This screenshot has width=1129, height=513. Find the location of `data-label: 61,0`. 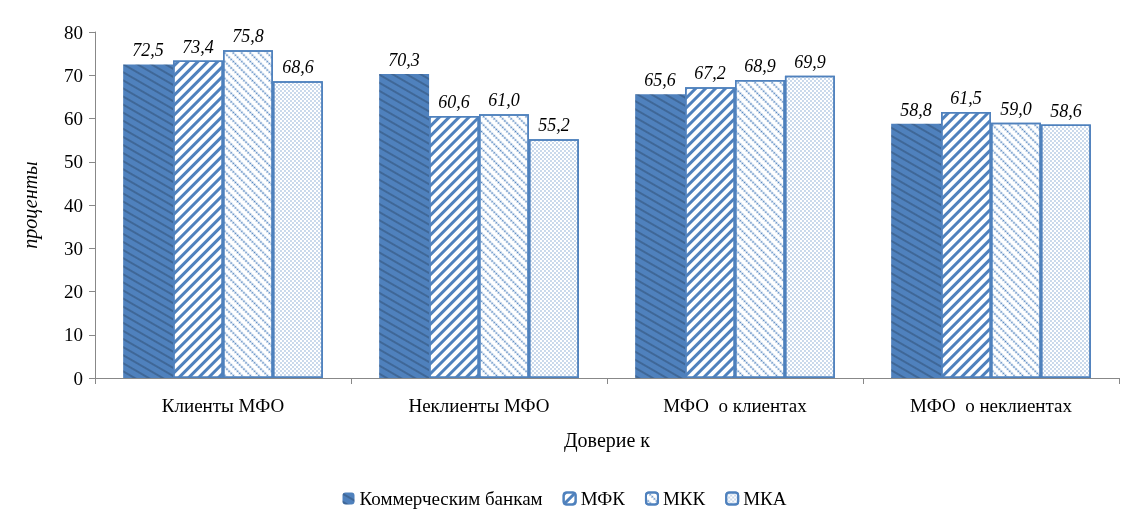

data-label: 61,0 is located at coordinates (504, 100).